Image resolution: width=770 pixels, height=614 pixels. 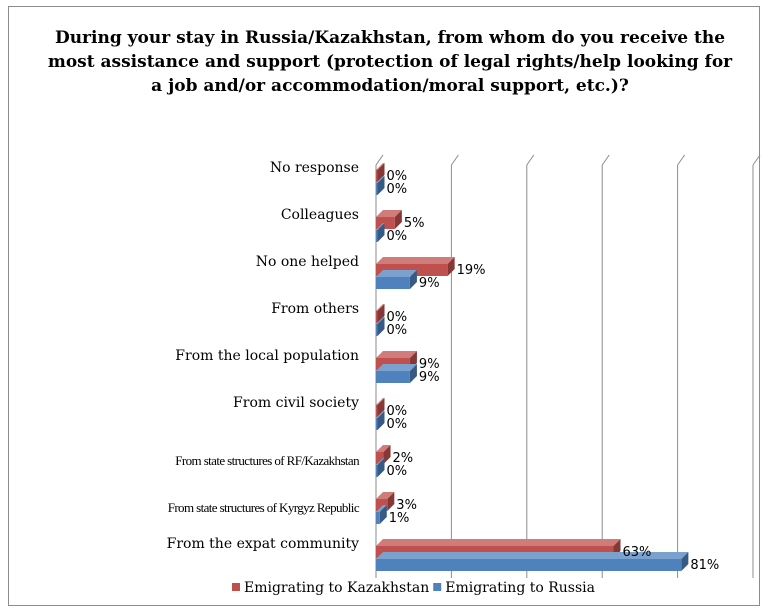 What do you see at coordinates (414, 223) in the screenshot?
I see `data-label: 5%` at bounding box center [414, 223].